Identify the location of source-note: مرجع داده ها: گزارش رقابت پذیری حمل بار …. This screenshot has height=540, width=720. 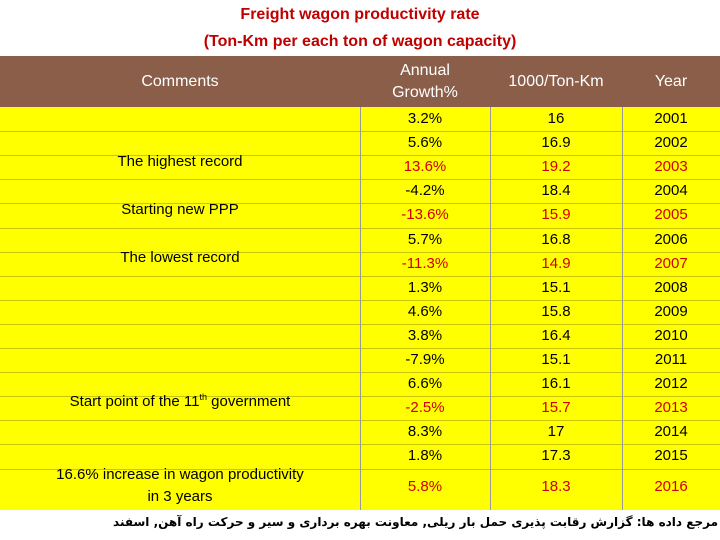
(359, 522).